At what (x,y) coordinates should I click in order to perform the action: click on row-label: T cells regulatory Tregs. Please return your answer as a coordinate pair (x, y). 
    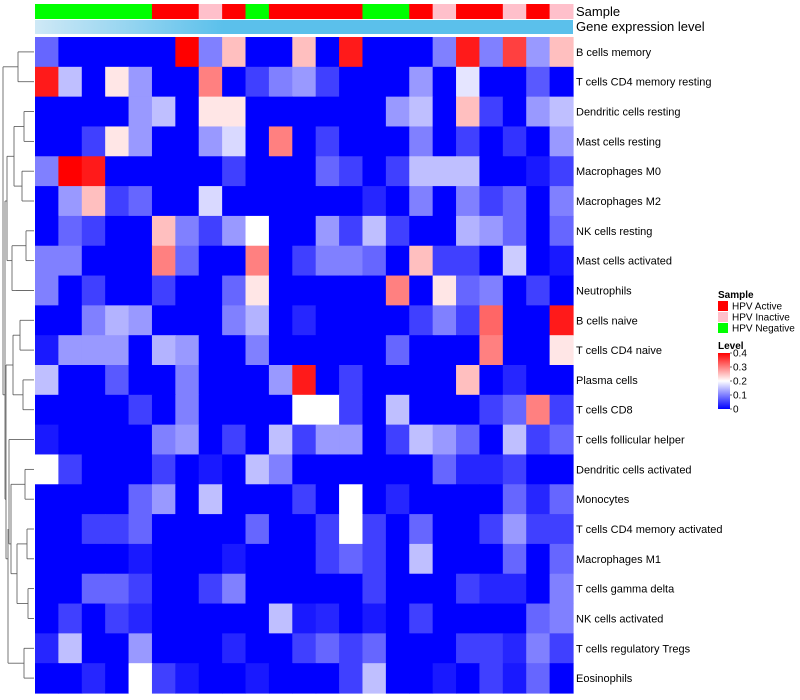
    Looking at the image, I should click on (633, 649).